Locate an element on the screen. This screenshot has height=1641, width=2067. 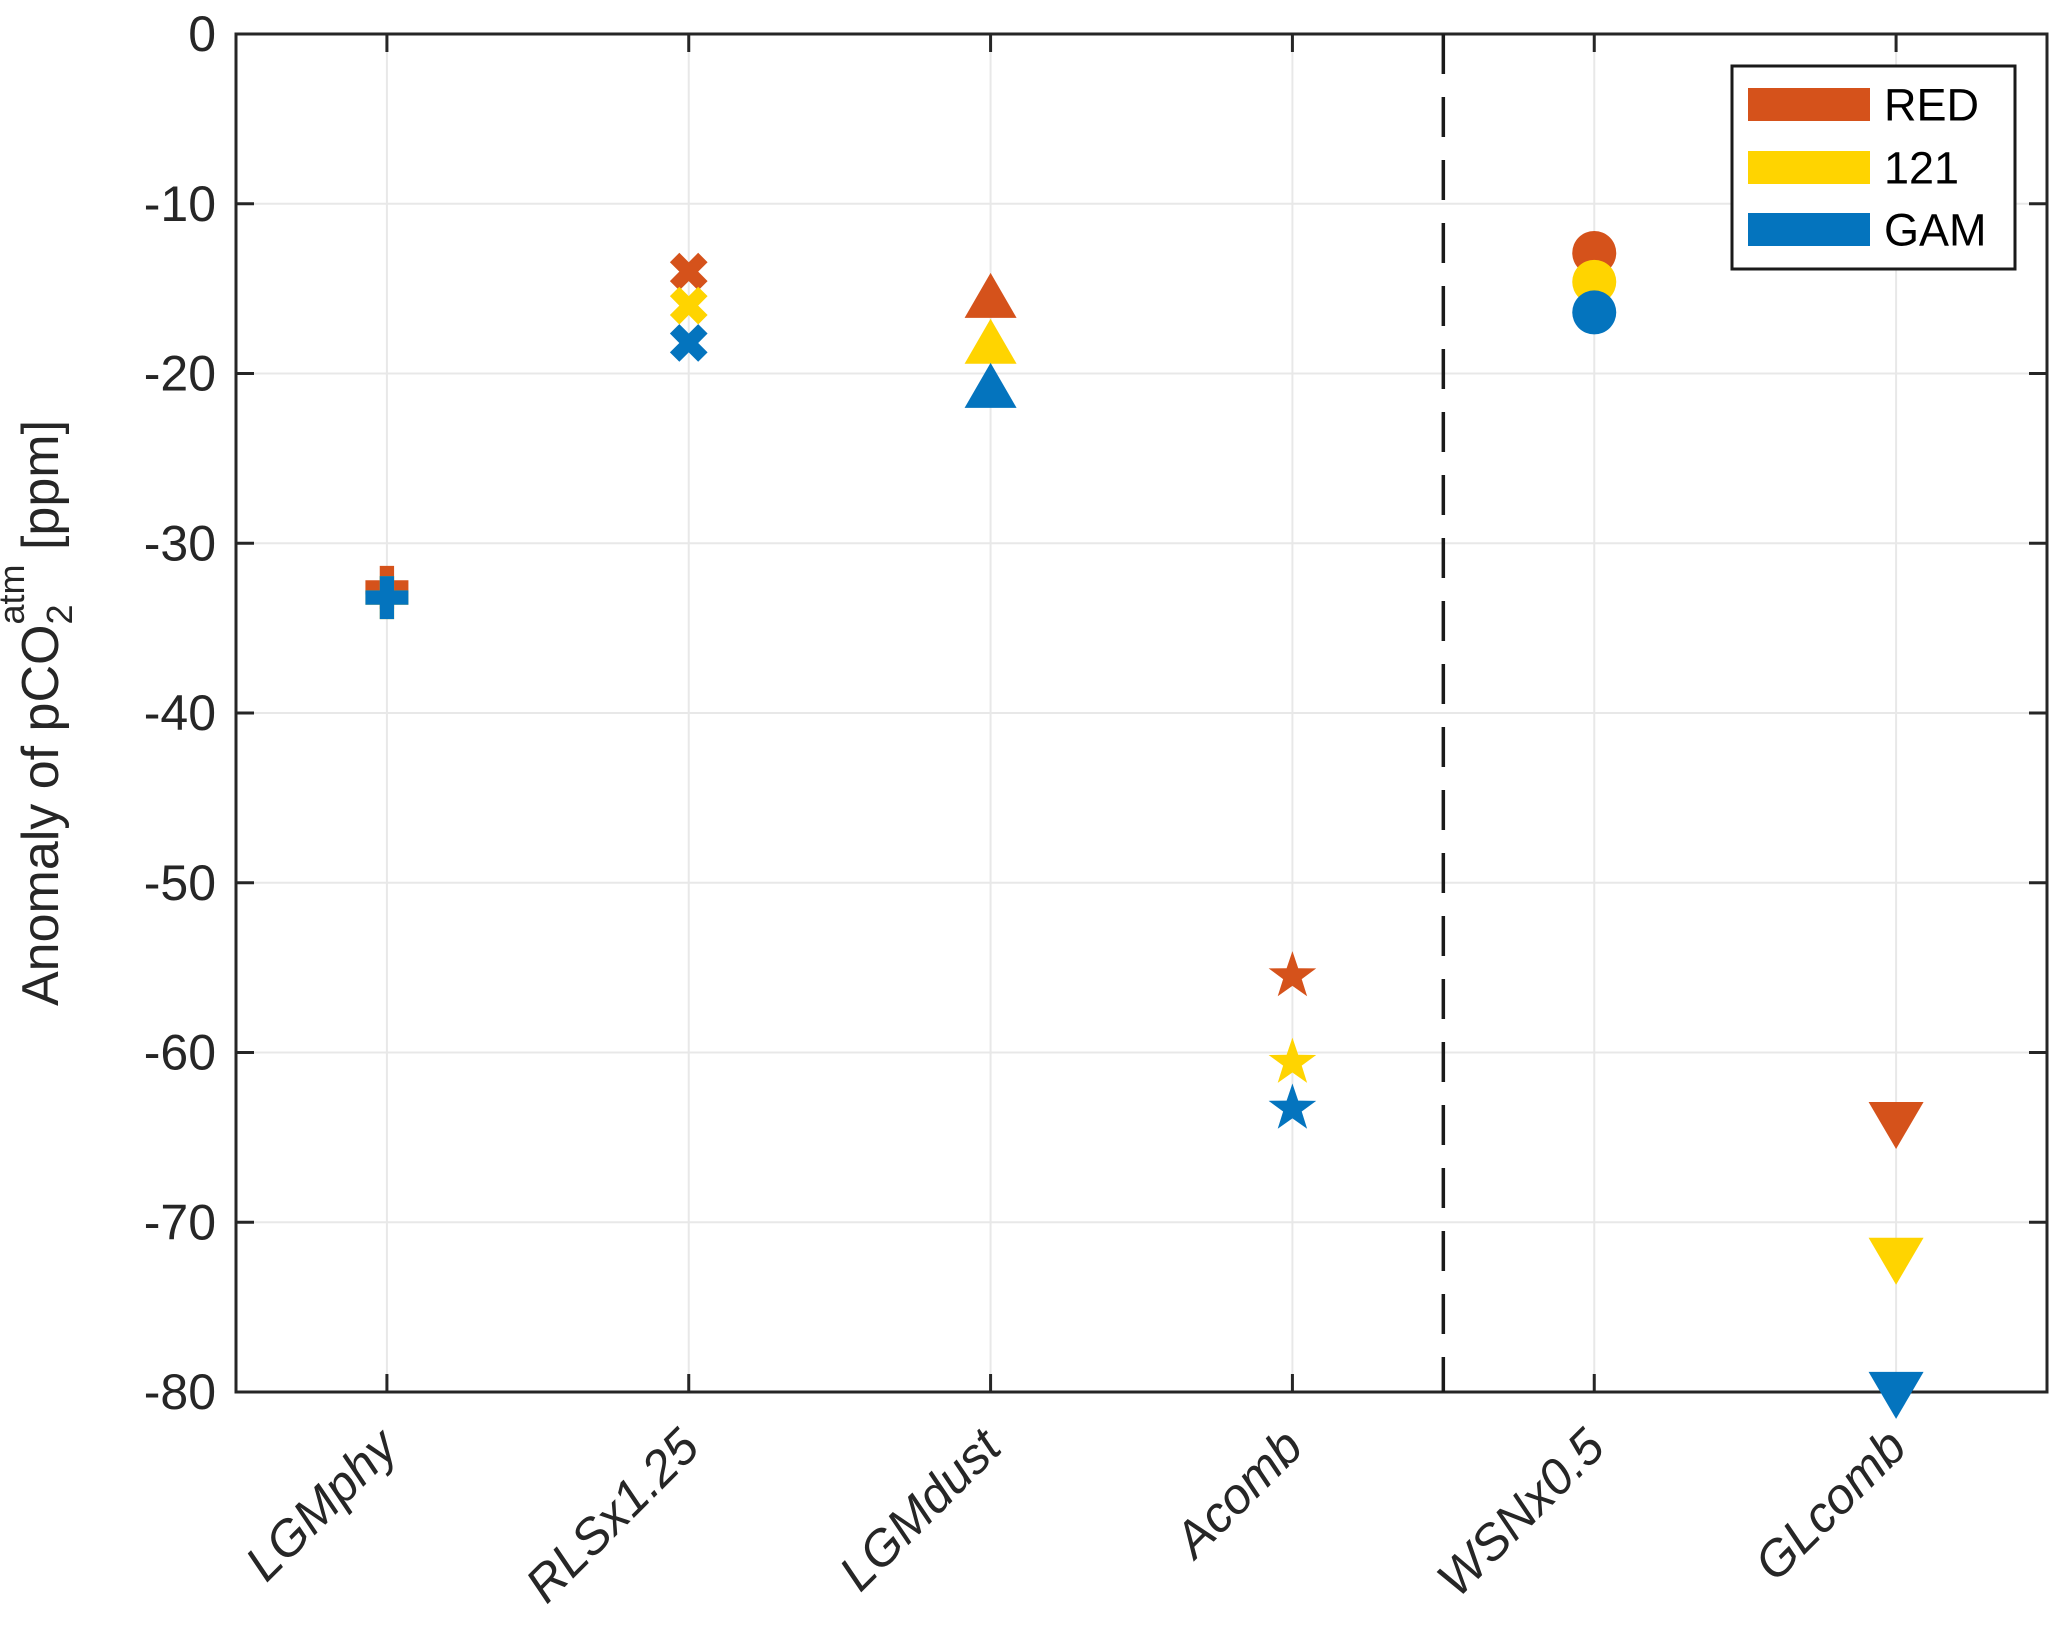
legend-swatch-GAM is located at coordinates (1809, 229).